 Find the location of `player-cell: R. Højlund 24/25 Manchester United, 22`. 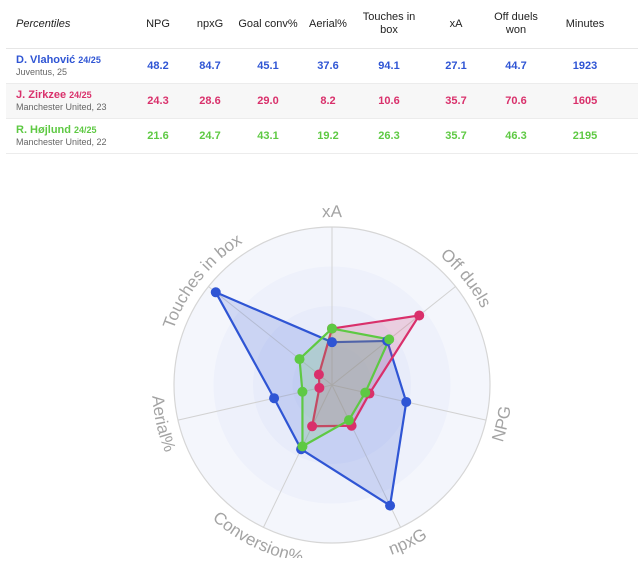

player-cell: R. Højlund 24/25 Manchester United, 22 is located at coordinates (76, 136).